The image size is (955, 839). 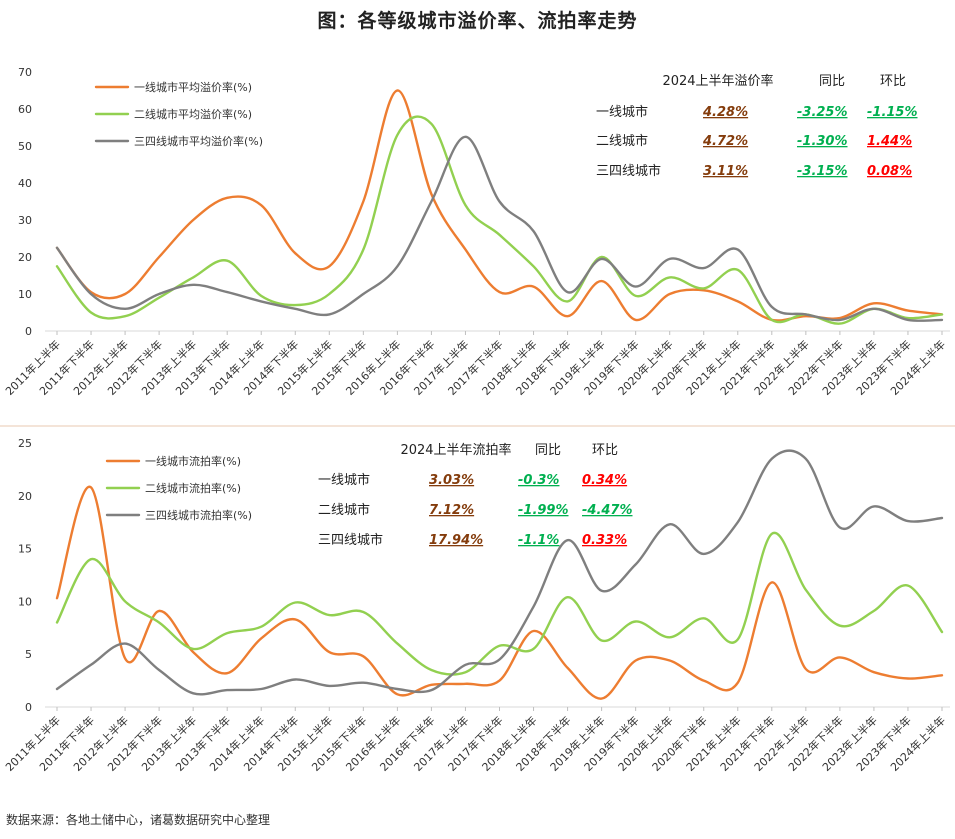 What do you see at coordinates (25, 109) in the screenshot?
I see `y-tick-label: 60` at bounding box center [25, 109].